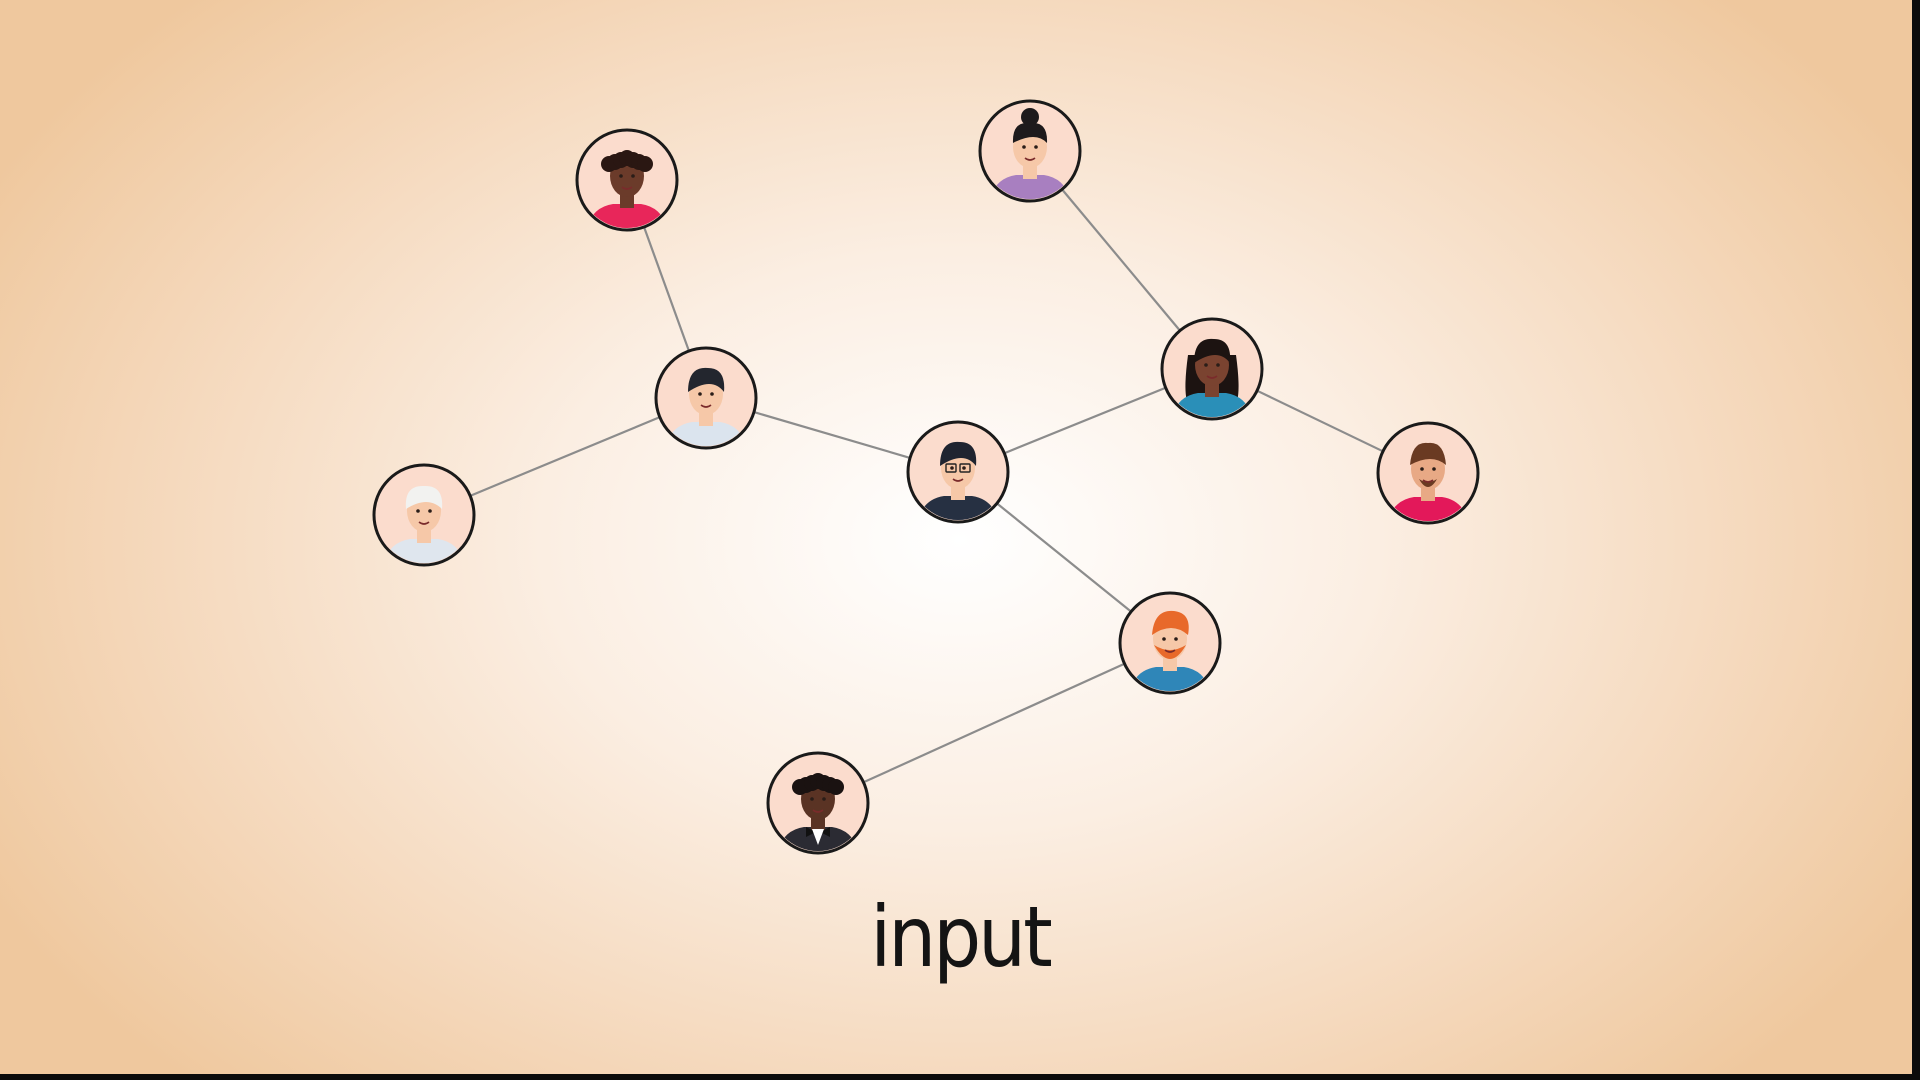 The height and width of the screenshot is (1080, 1920). Describe the element at coordinates (832, 435) in the screenshot. I see `edge-n3-n6` at that location.